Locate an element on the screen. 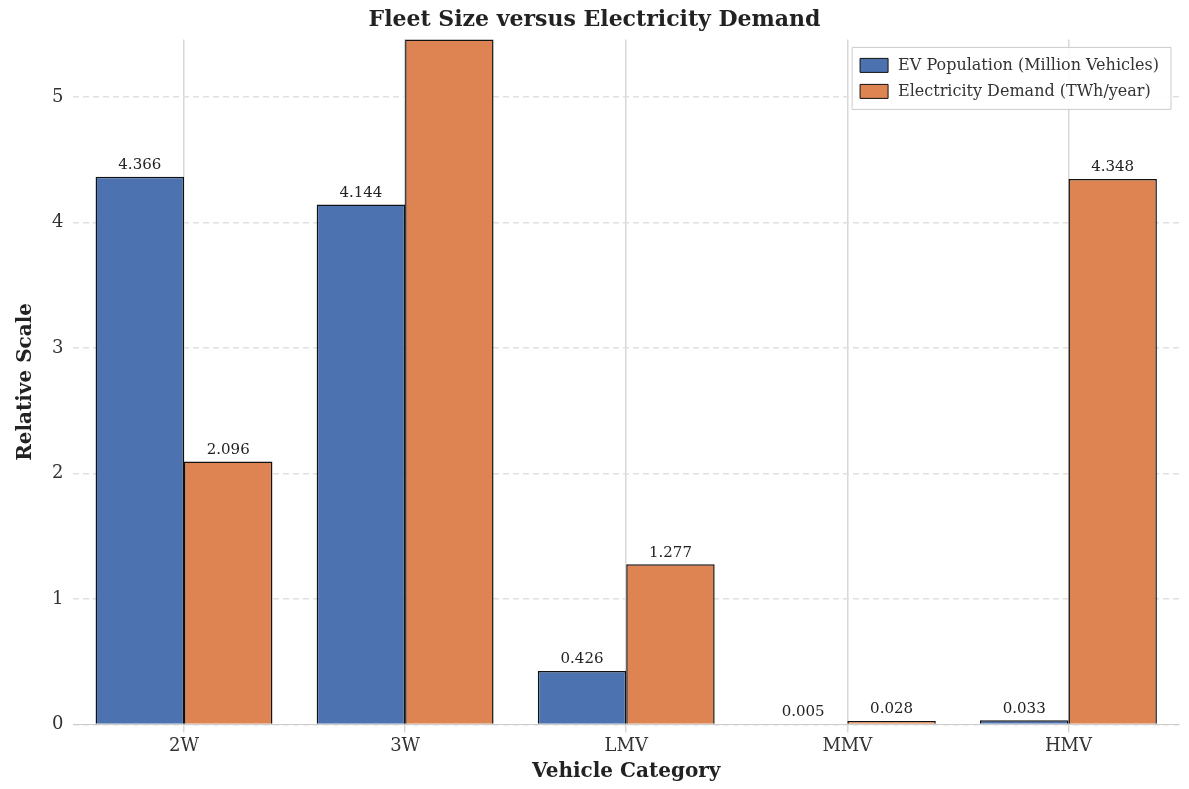 The height and width of the screenshot is (789, 1189). data-label: 0.028 is located at coordinates (892, 708).